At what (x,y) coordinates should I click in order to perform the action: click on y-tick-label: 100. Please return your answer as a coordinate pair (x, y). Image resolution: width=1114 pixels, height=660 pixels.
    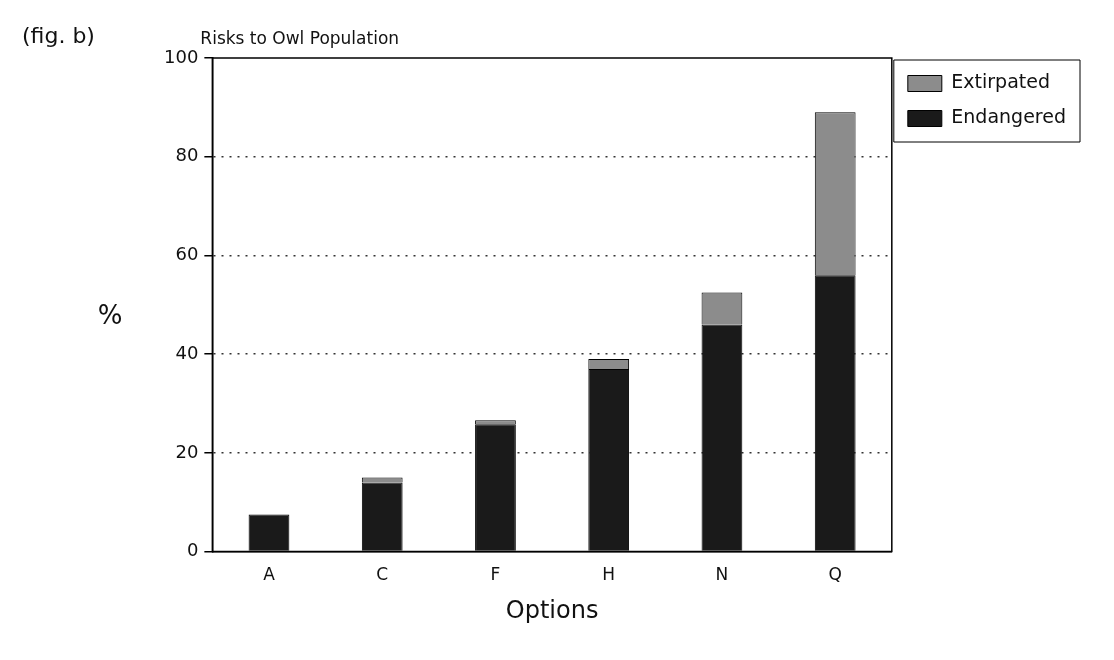
    Looking at the image, I should click on (181, 56).